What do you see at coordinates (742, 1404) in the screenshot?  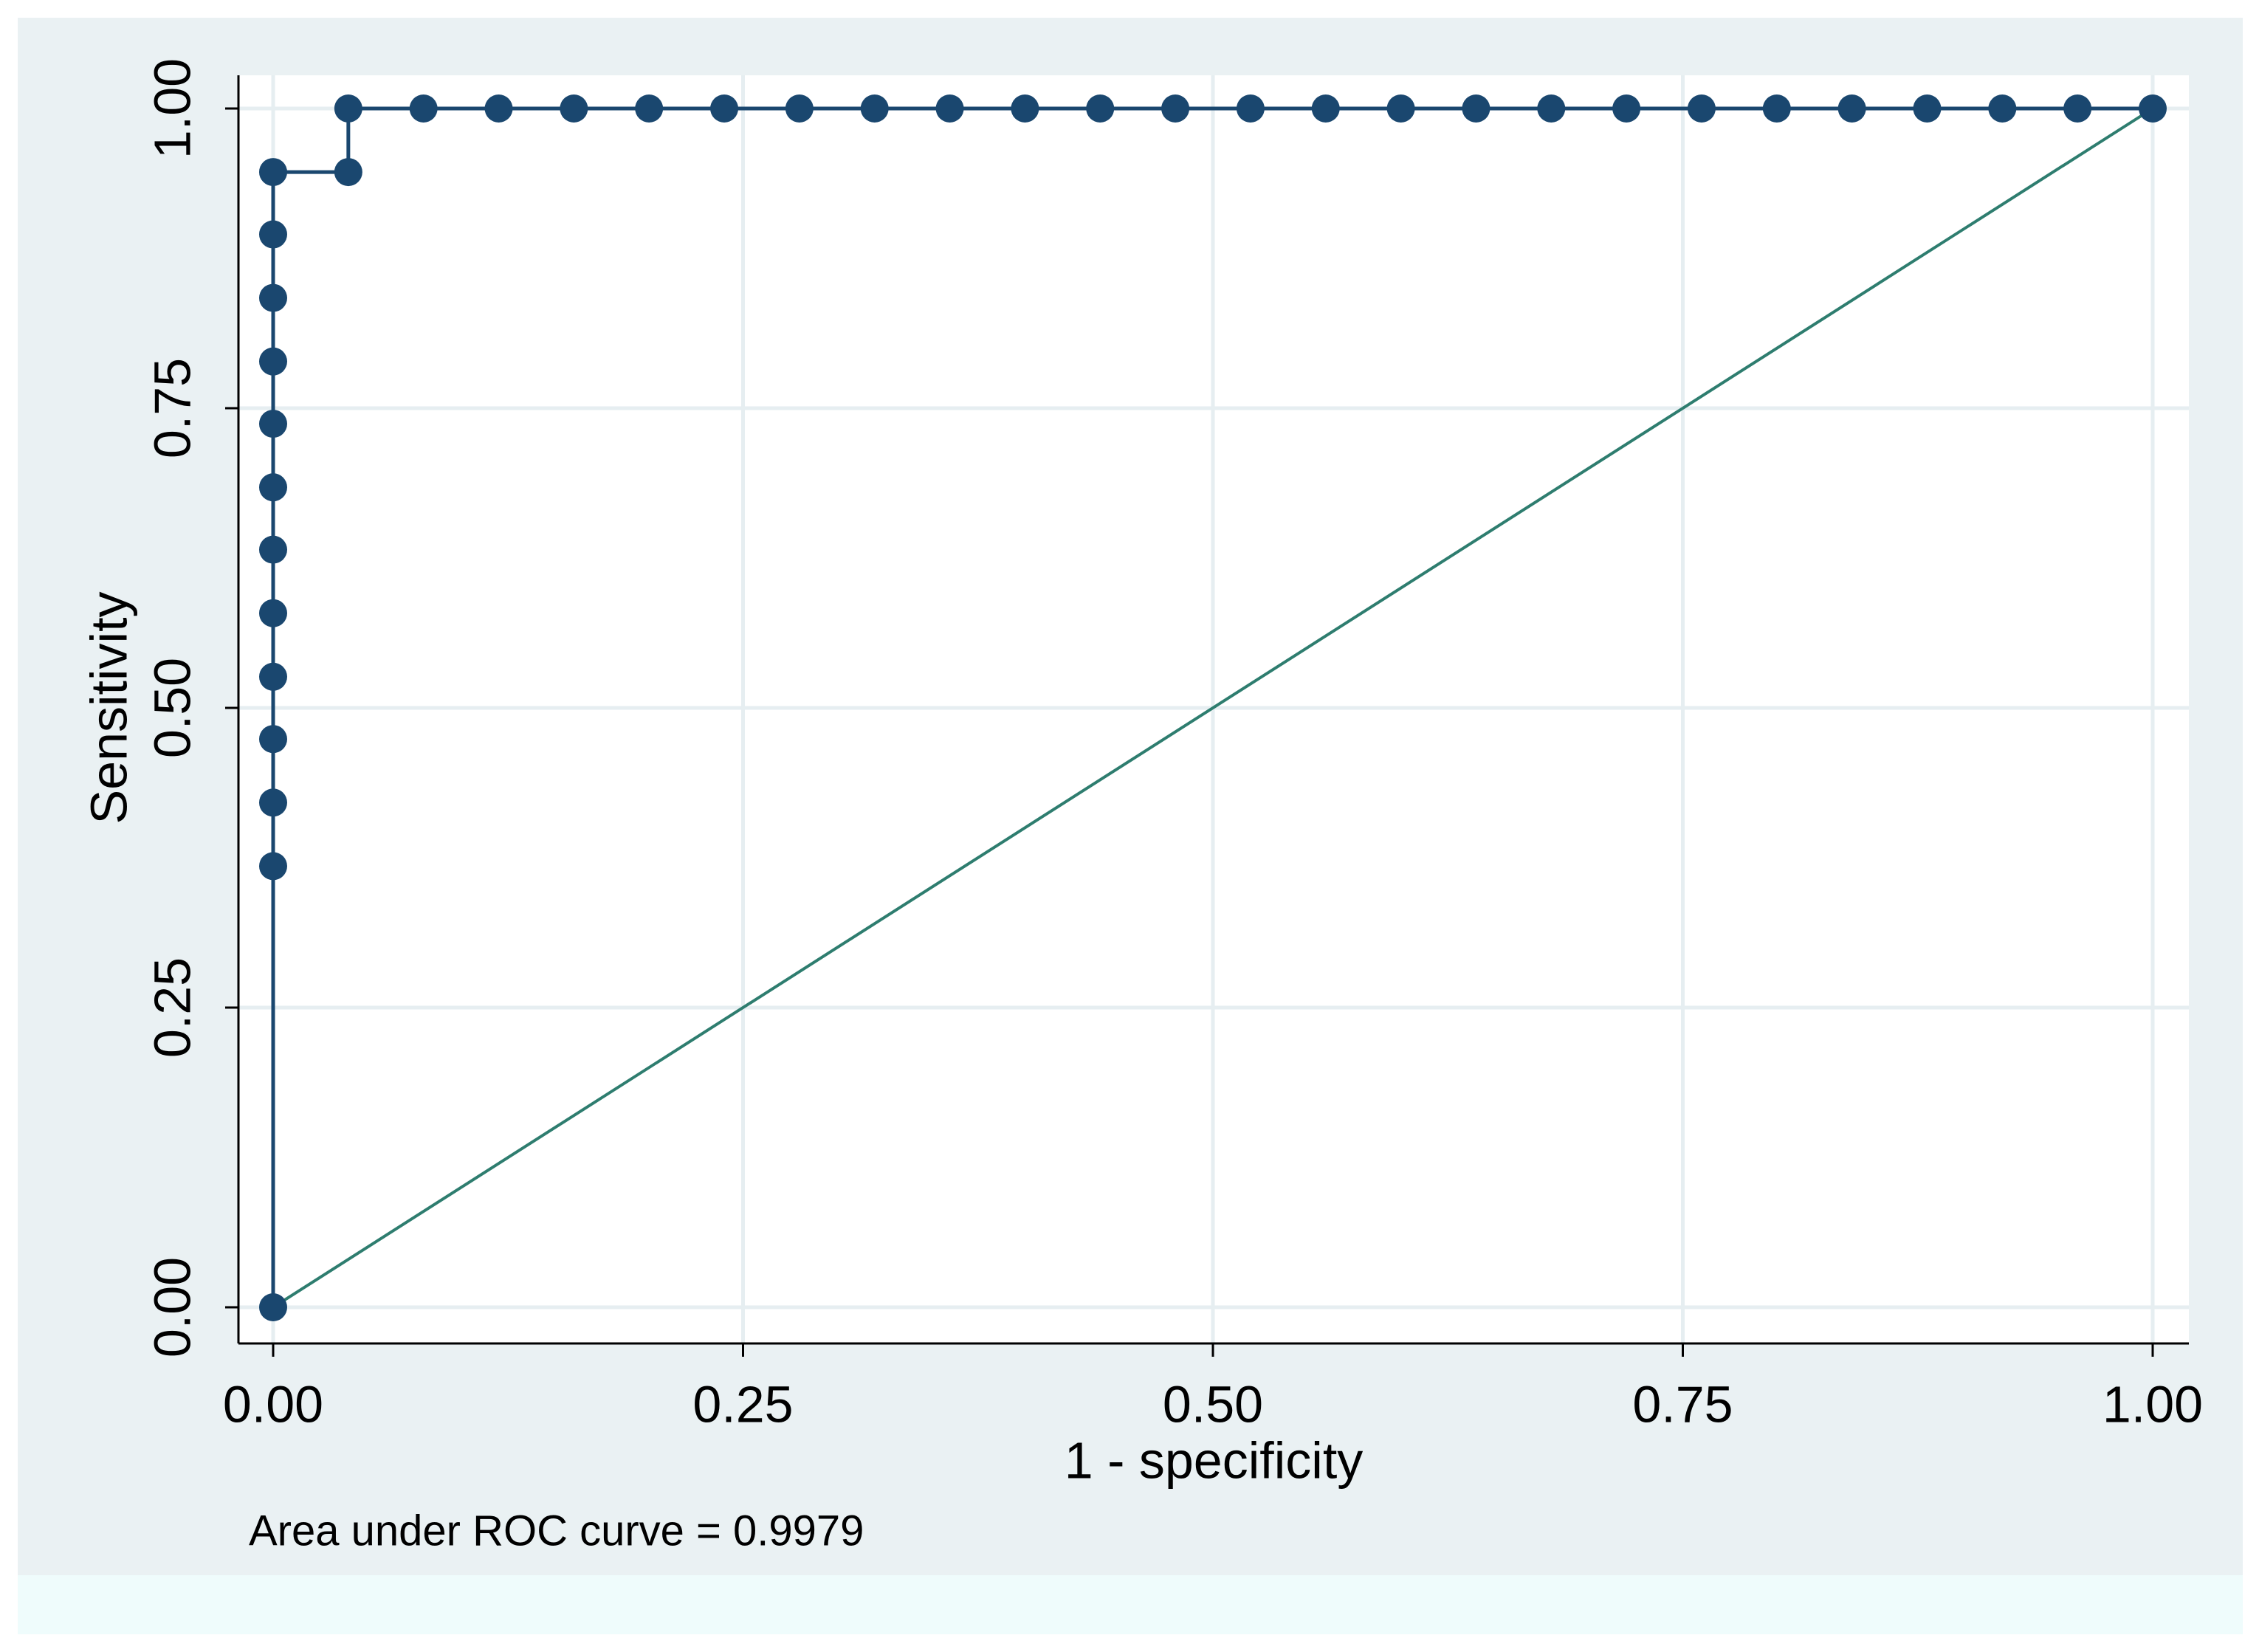 I see `x-tick-label: 0.25` at bounding box center [742, 1404].